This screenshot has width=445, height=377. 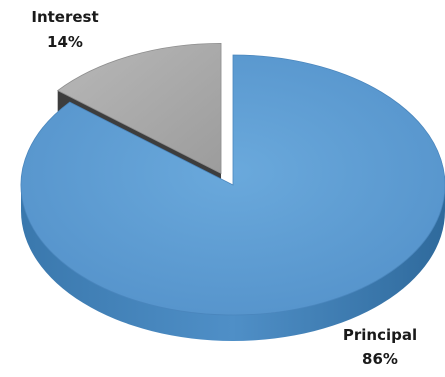 What do you see at coordinates (65, 42) in the screenshot?
I see `data-label-interest-percent: 14%` at bounding box center [65, 42].